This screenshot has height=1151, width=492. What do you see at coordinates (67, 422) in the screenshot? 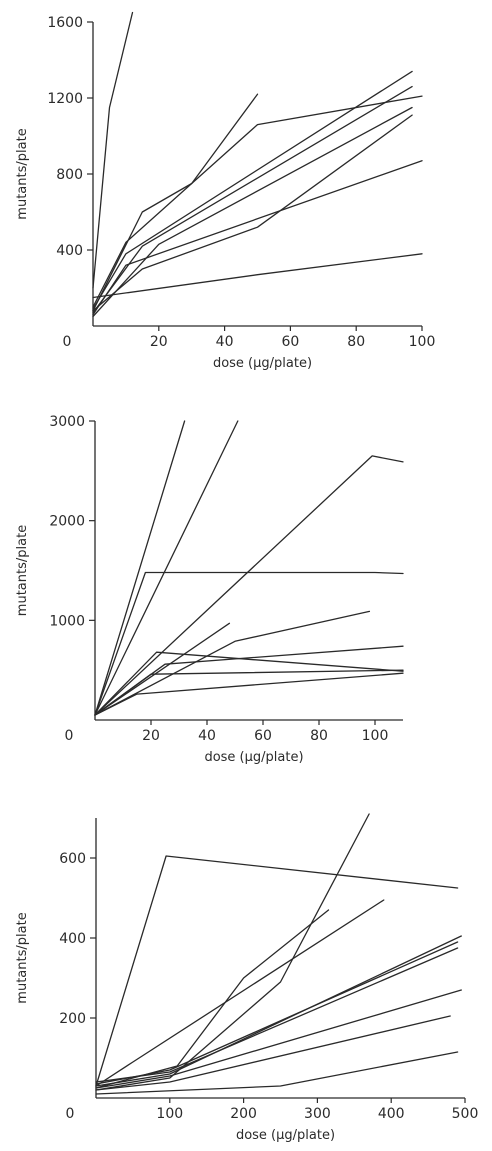
I see `panel-2-y-tick-label: 3000` at bounding box center [67, 422].